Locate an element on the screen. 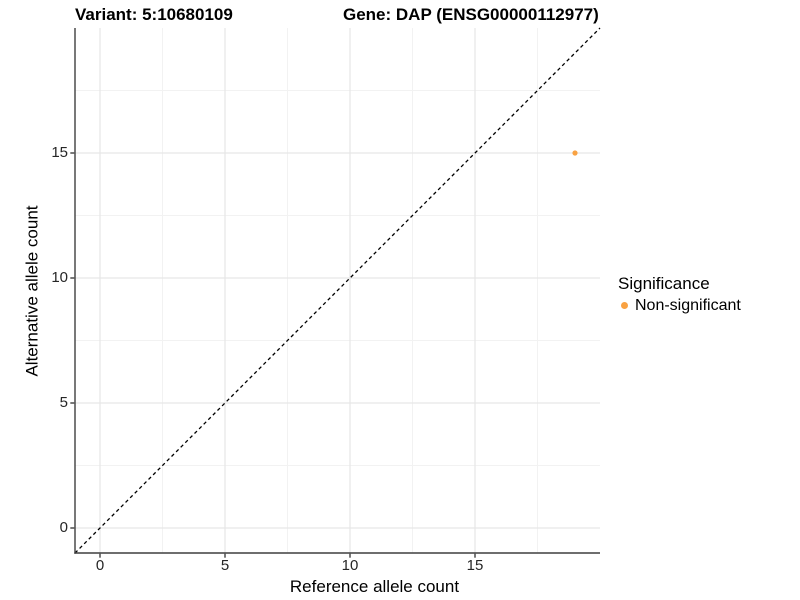 The image size is (800, 600). plot-title-variant: Variant: 5:10680109 is located at coordinates (154, 14).